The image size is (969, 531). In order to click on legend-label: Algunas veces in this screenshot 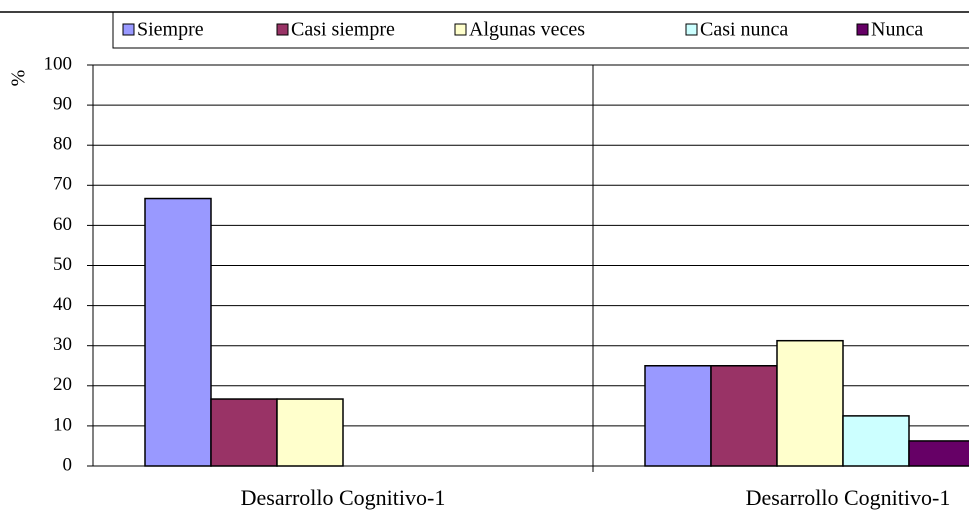, I will do `click(527, 30)`.